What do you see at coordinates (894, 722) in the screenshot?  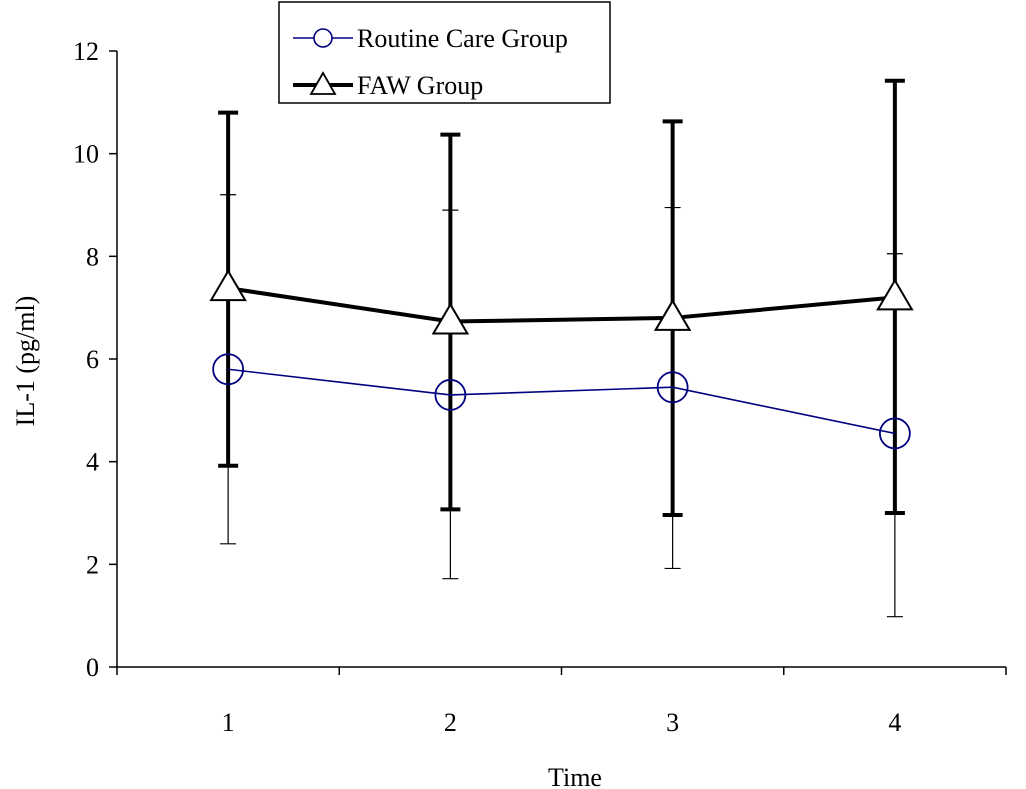 I see `x-tick-label: 4` at bounding box center [894, 722].